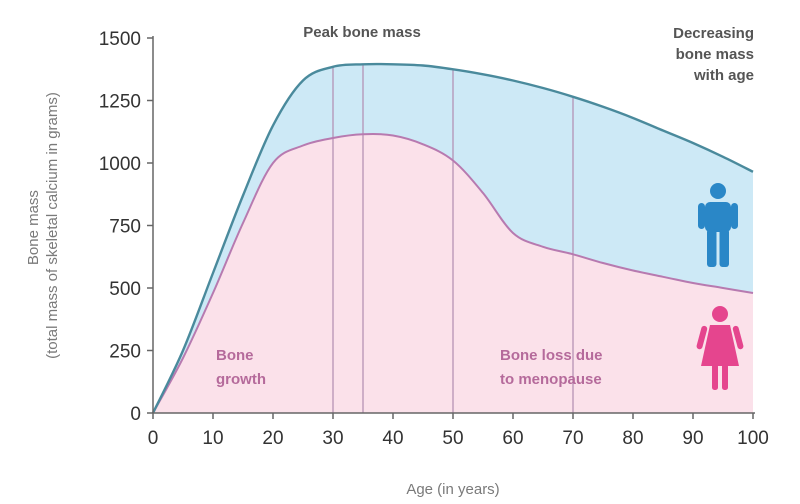 This screenshot has width=800, height=504. What do you see at coordinates (713, 33) in the screenshot?
I see `annotation-decreasing-line-1: Decreasing` at bounding box center [713, 33].